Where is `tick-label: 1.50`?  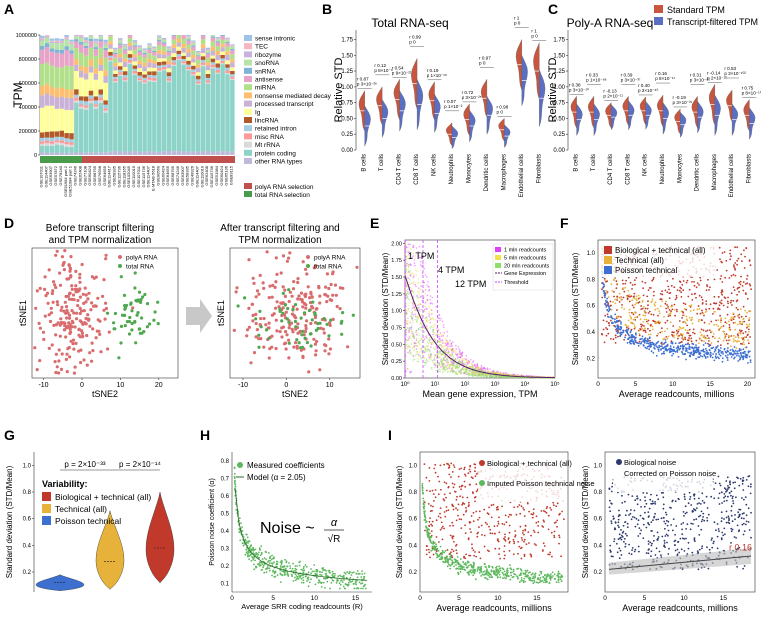
tick-label: 1.50 is located at coordinates (396, 278).